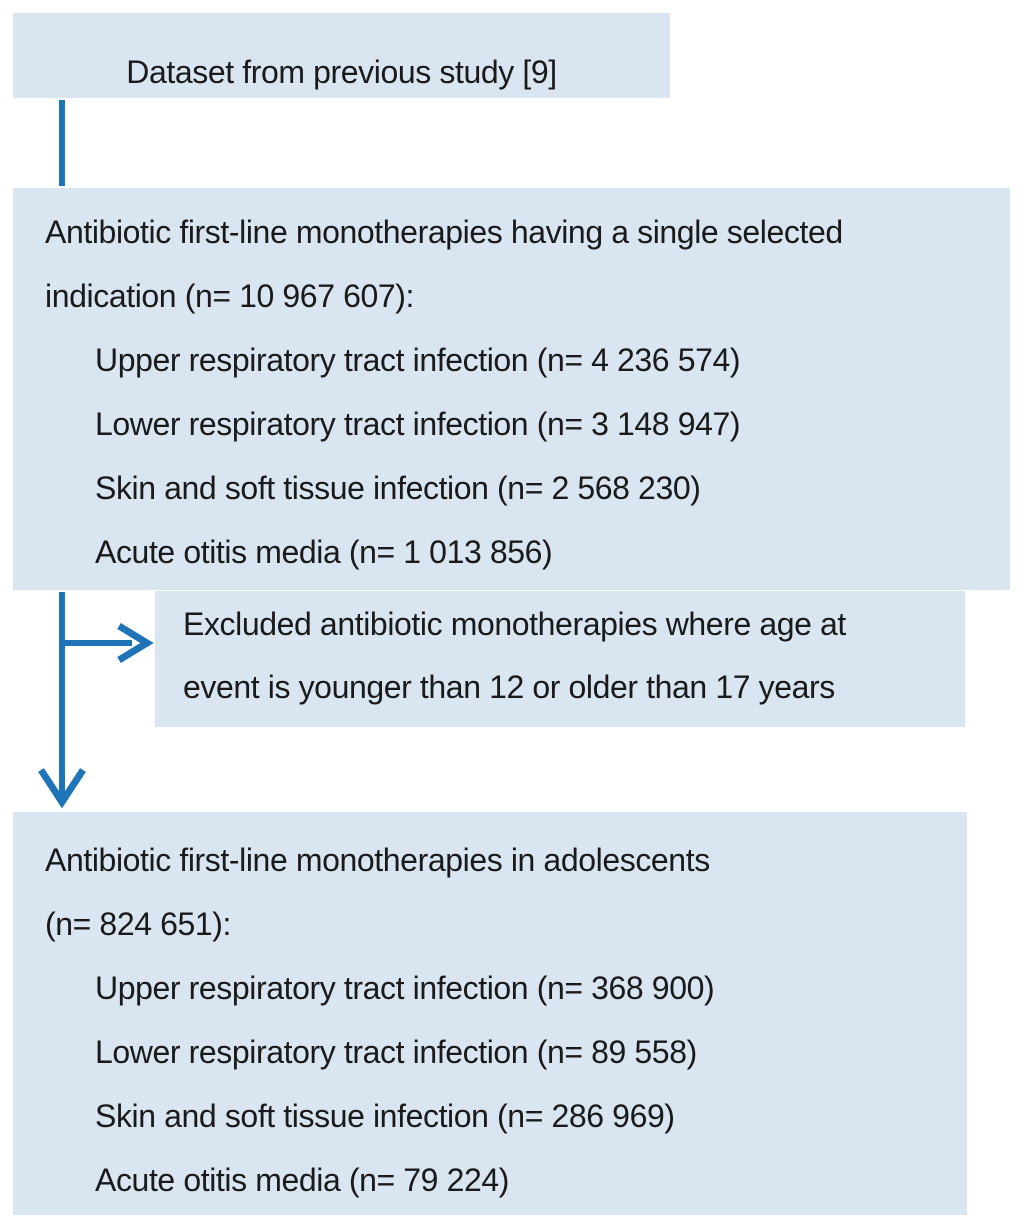 This screenshot has width=1024, height=1231. I want to click on source-box: Dataset from previous study [9], so click(341, 55).